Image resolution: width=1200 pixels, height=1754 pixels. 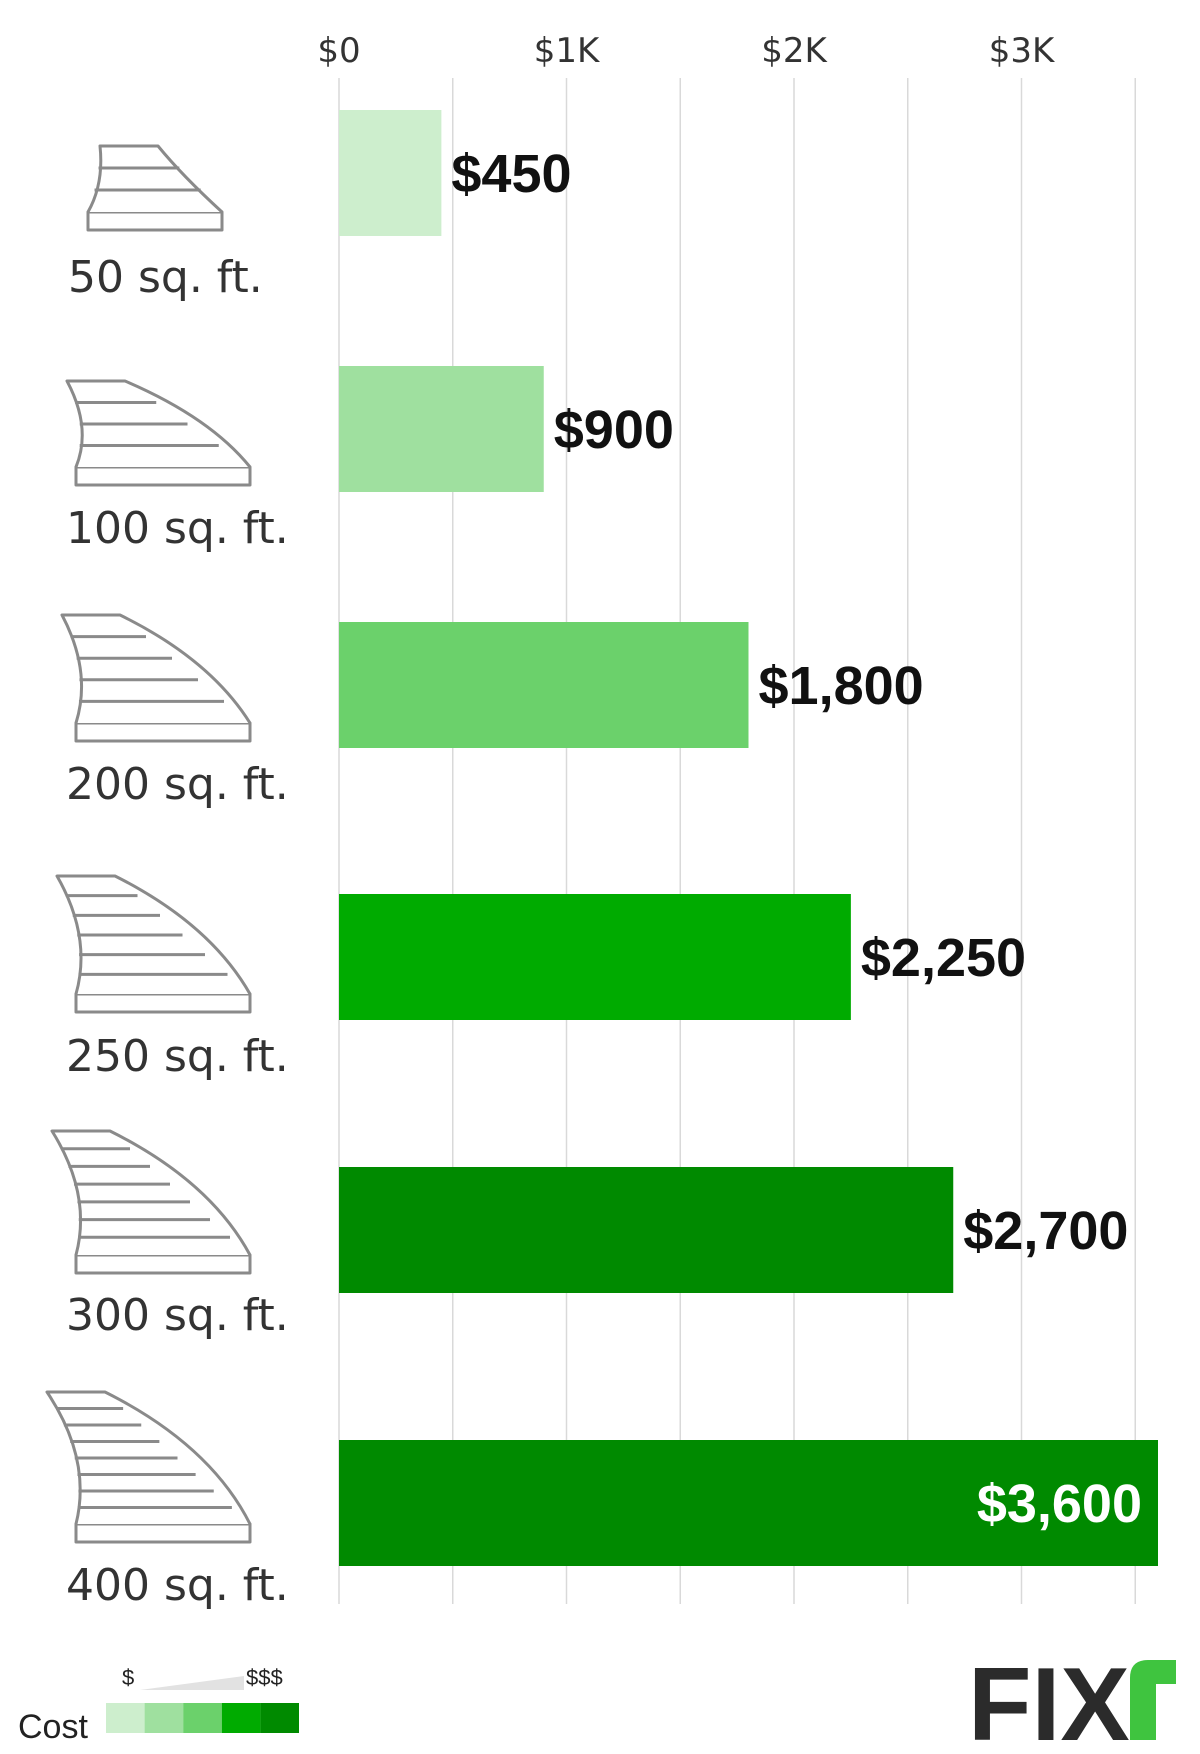 What do you see at coordinates (1059, 1504) in the screenshot?
I see `value-label: $3,600` at bounding box center [1059, 1504].